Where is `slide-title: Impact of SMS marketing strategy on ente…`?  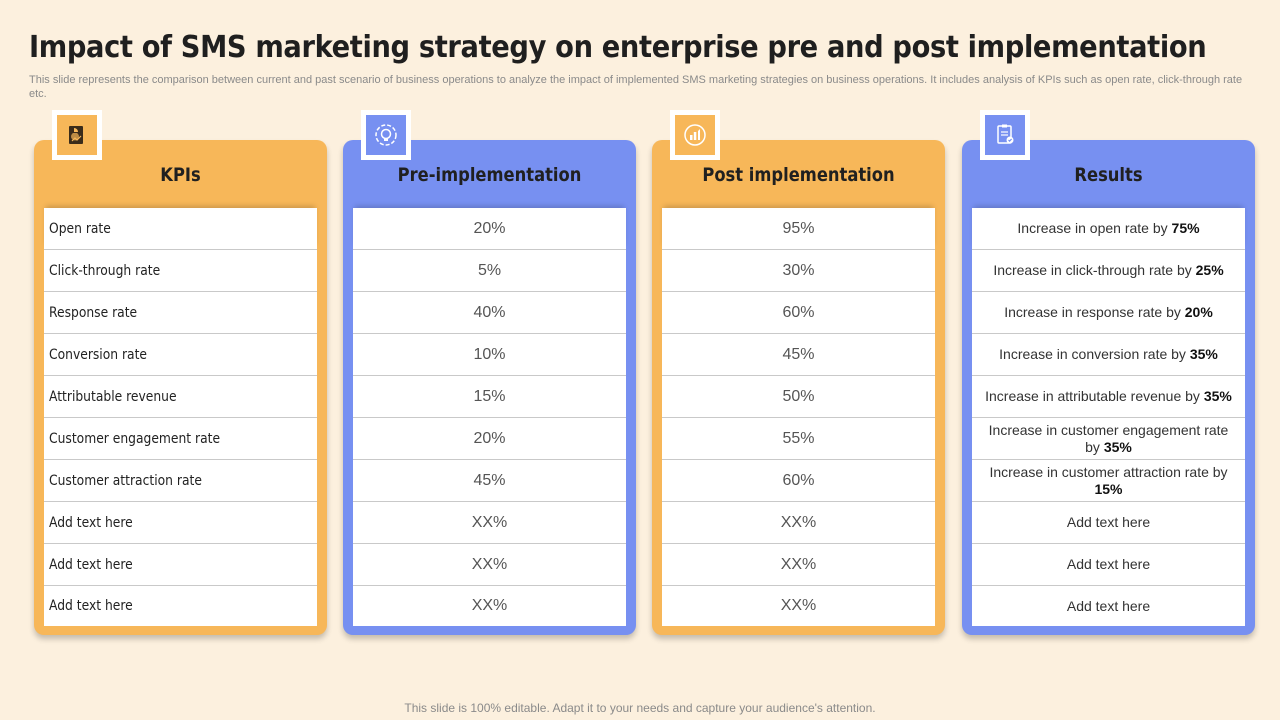
slide-title: Impact of SMS marketing strategy on ente… is located at coordinates (618, 47).